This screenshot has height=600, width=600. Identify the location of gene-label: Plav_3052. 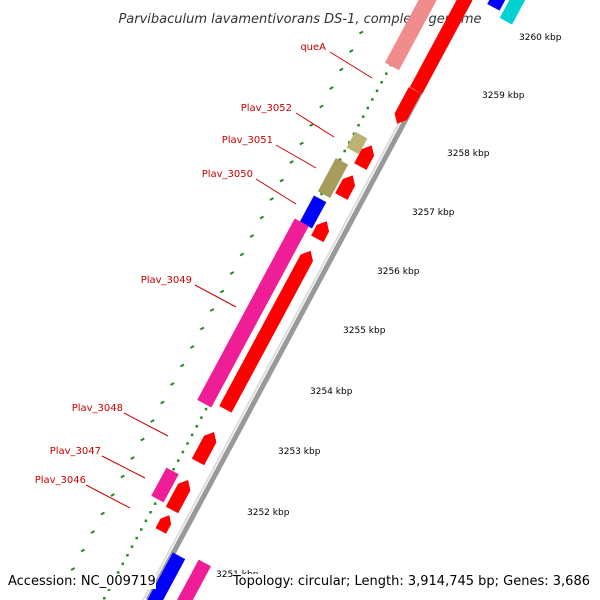
(266, 108).